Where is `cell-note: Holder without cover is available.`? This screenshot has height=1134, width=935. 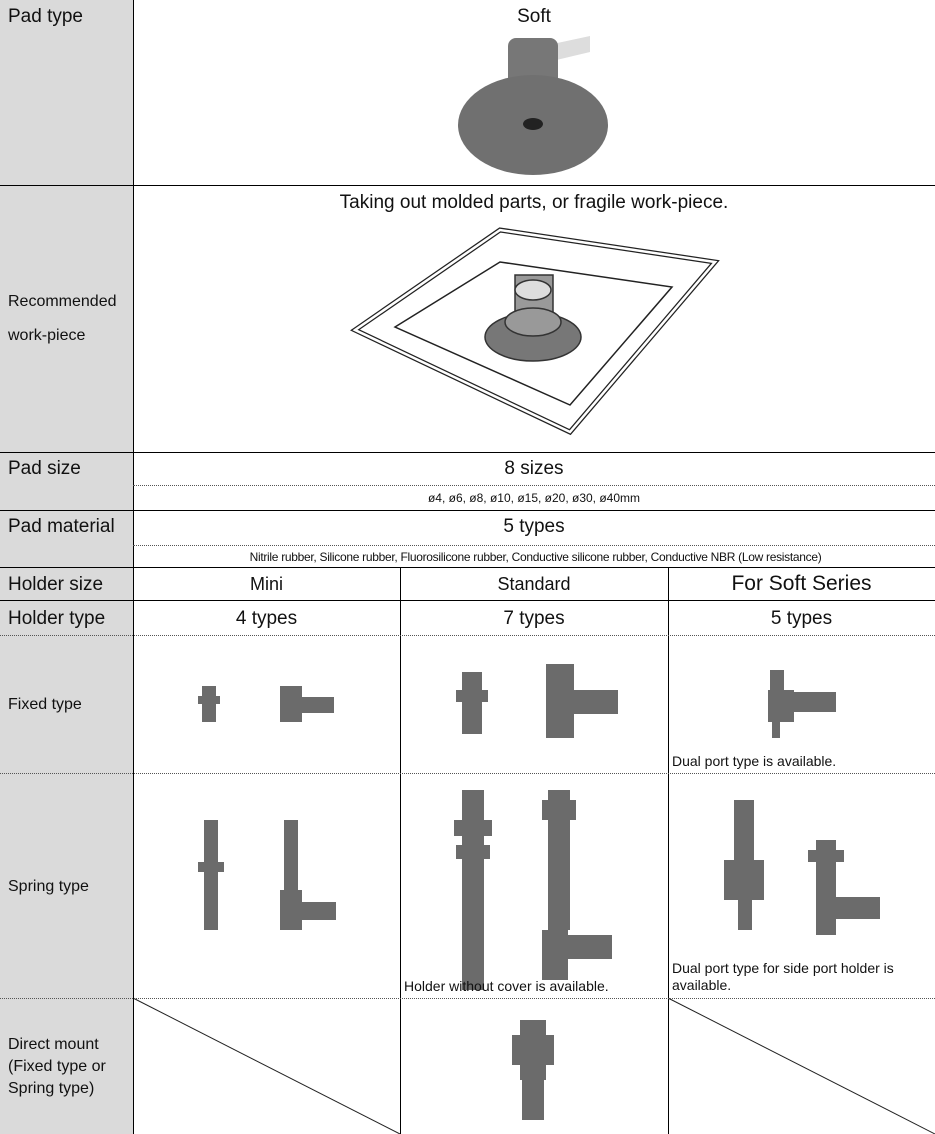 cell-note: Holder without cover is available. is located at coordinates (506, 986).